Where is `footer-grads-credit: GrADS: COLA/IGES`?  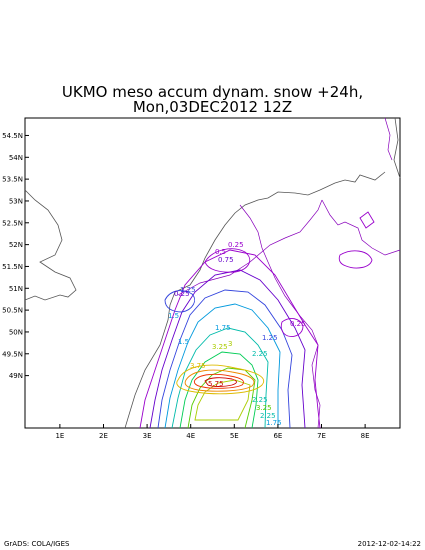 footer-grads-credit: GrADS: COLA/IGES is located at coordinates (37, 544).